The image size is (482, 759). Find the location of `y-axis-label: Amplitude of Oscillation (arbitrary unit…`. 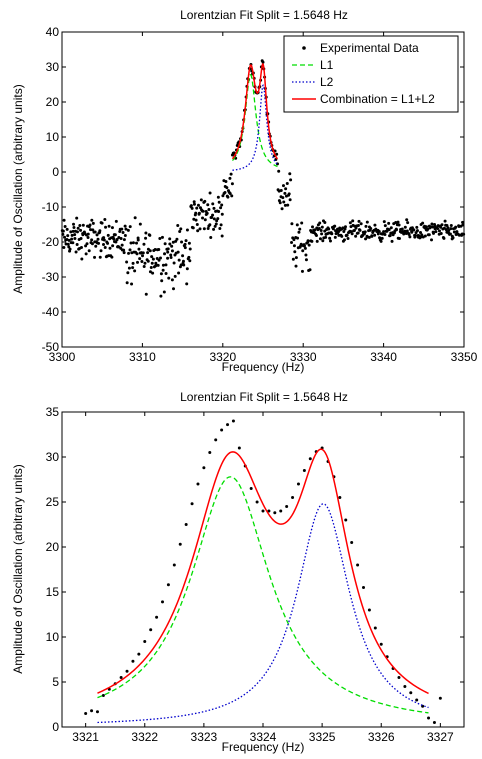

y-axis-label: Amplitude of Oscillation (arbitrary unit… is located at coordinates (18, 568).